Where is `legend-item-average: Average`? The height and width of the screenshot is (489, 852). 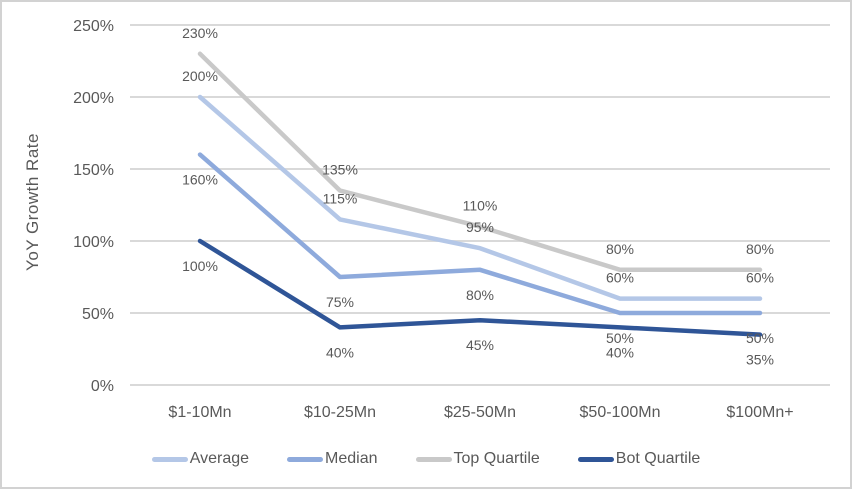
legend-item-average: Average is located at coordinates (200, 459).